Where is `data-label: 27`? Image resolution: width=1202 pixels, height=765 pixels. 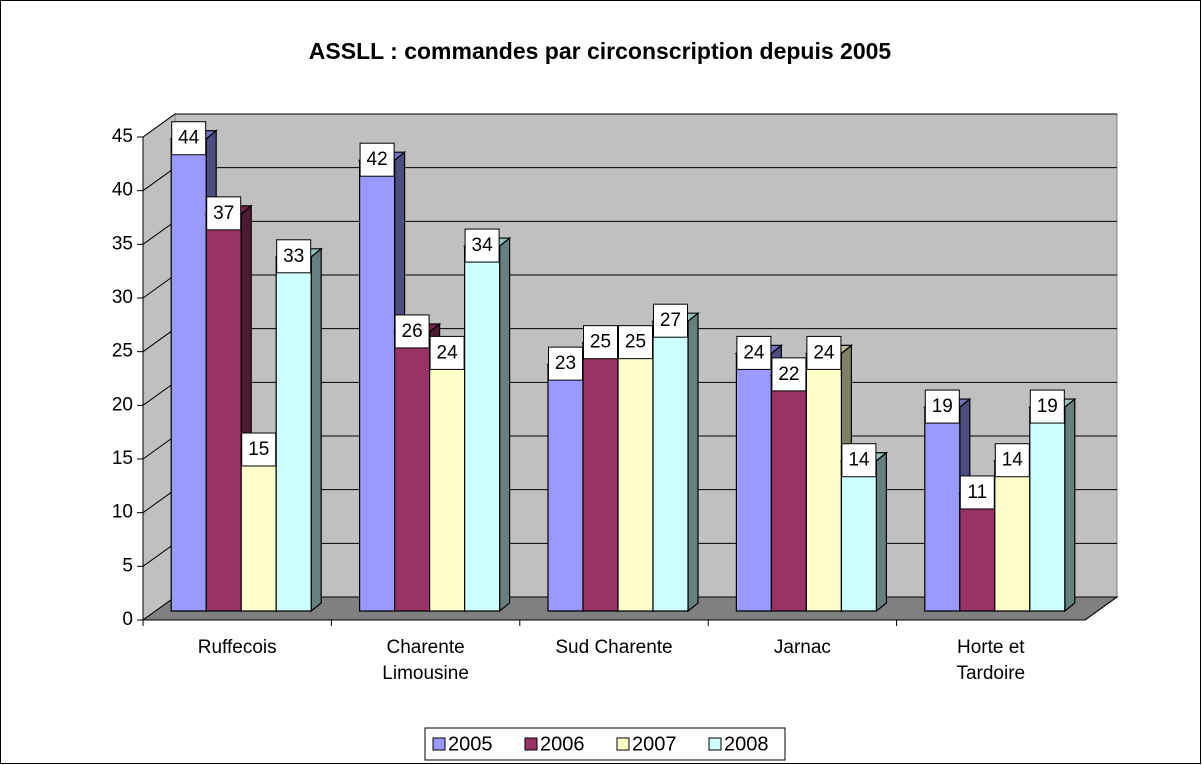
data-label: 27 is located at coordinates (670, 320).